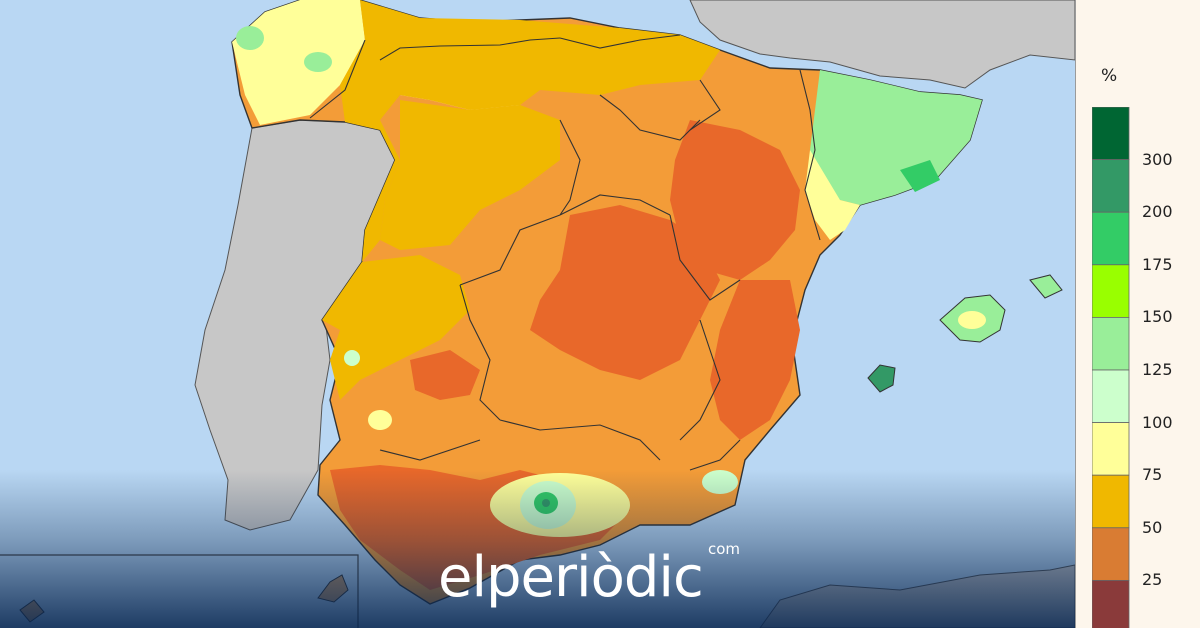  What do you see at coordinates (920, 176) in the screenshot?
I see `catalonia-darkgreen-spot` at bounding box center [920, 176].